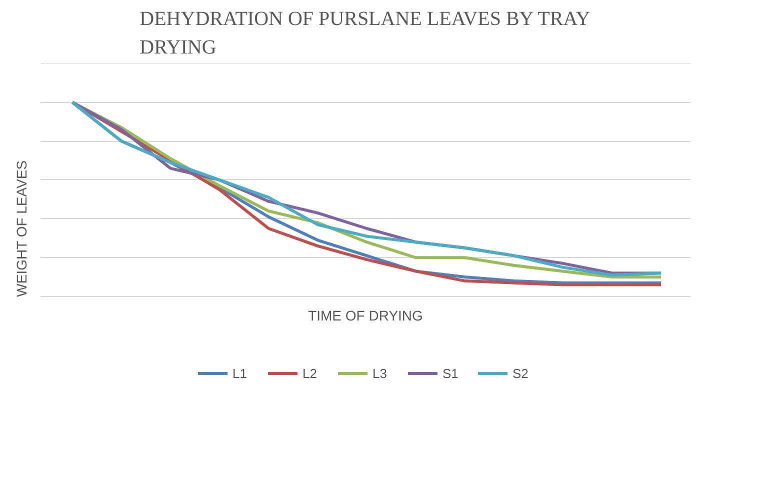  What do you see at coordinates (240, 373) in the screenshot?
I see `legend-label: L1` at bounding box center [240, 373].